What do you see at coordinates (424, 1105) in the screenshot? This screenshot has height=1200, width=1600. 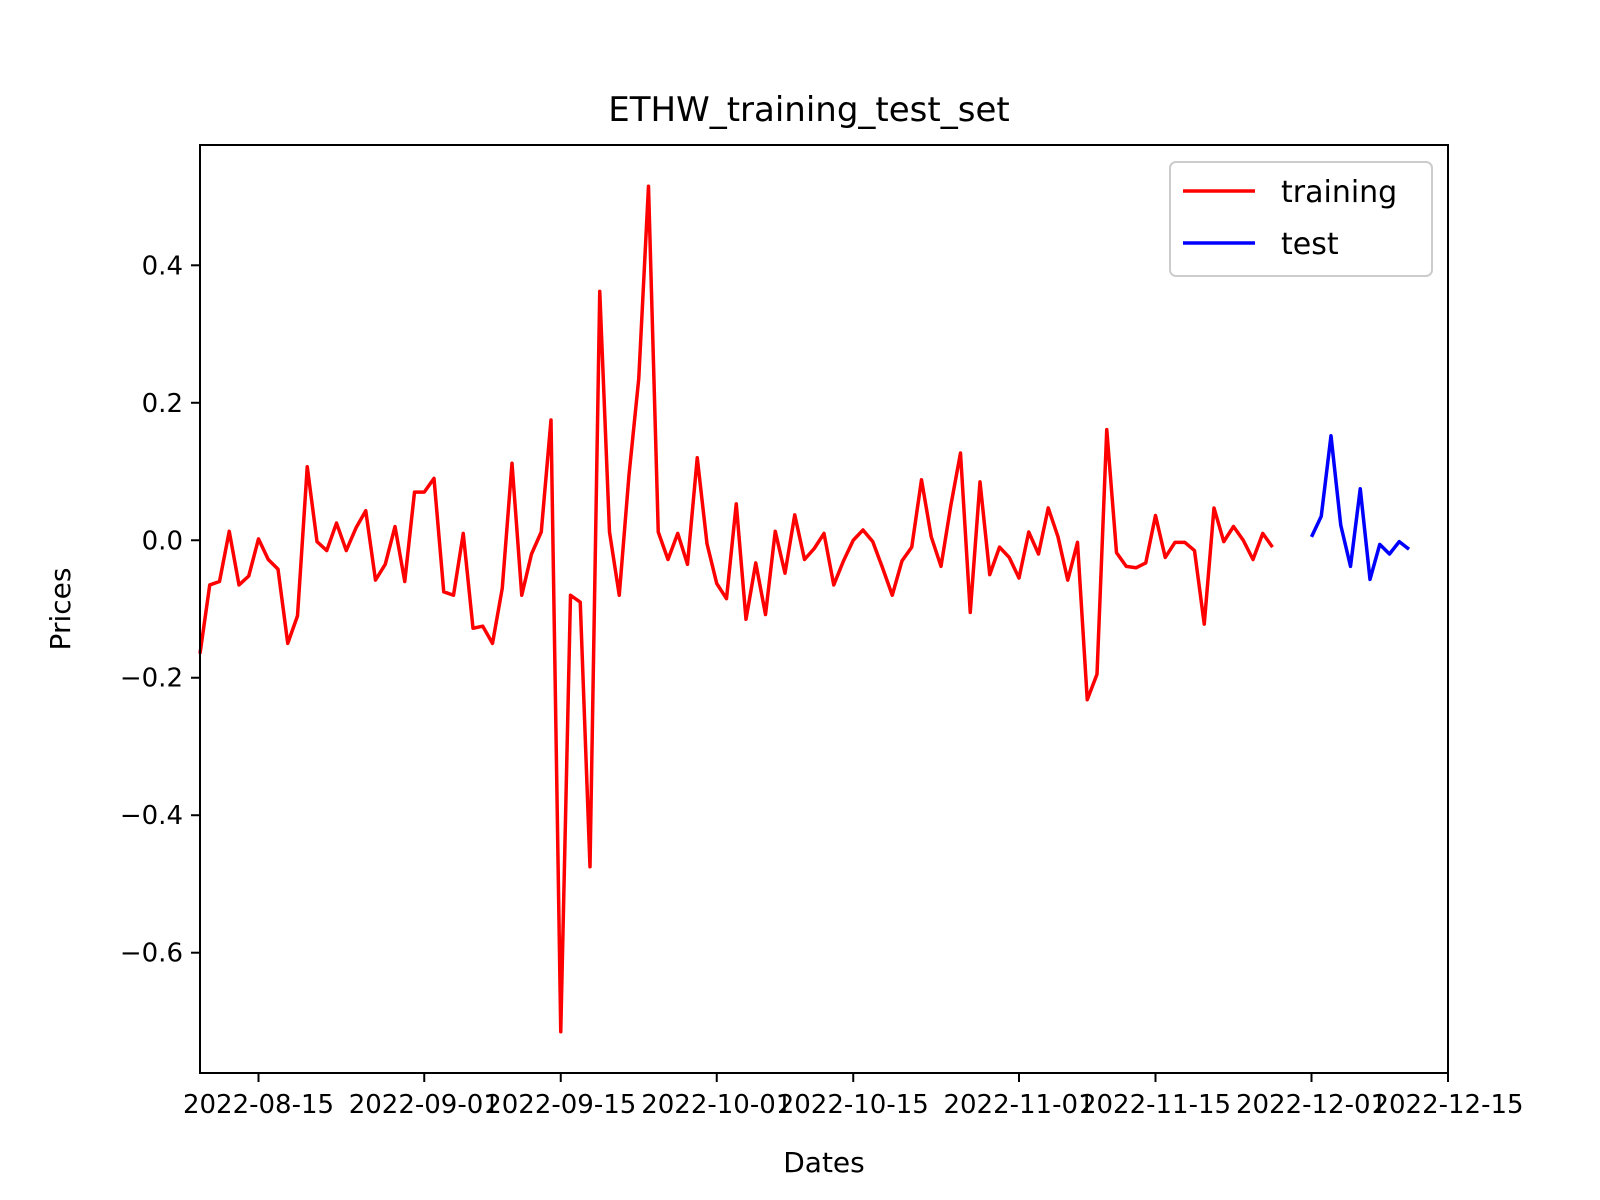 I see `x-tick-label: 2022-09-01` at bounding box center [424, 1105].